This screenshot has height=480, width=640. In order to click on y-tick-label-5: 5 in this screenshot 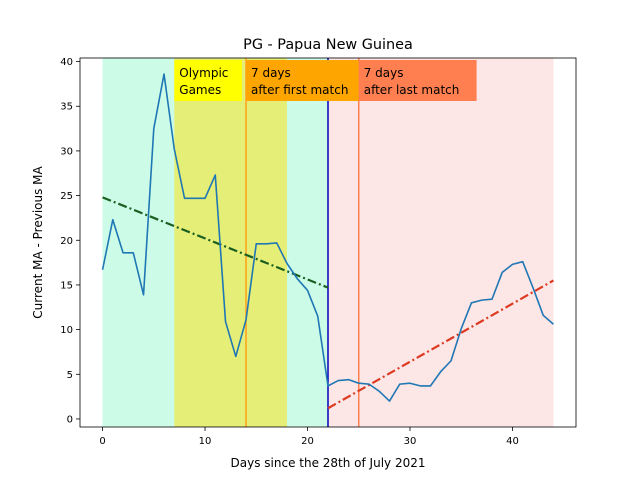, I will do `click(70, 375)`.